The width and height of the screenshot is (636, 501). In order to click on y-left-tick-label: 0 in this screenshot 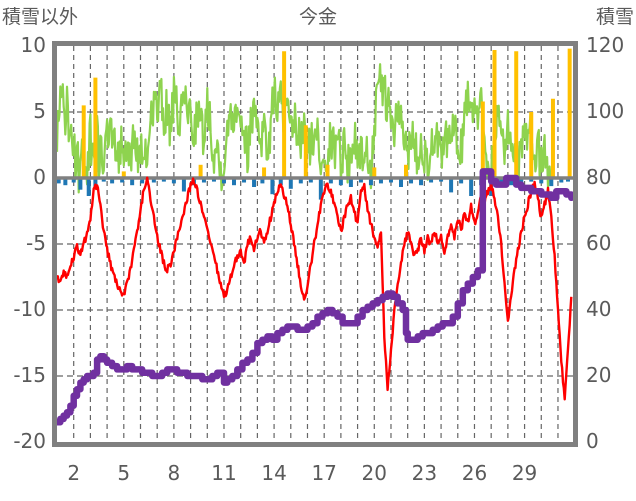, I will do `click(39, 177)`.